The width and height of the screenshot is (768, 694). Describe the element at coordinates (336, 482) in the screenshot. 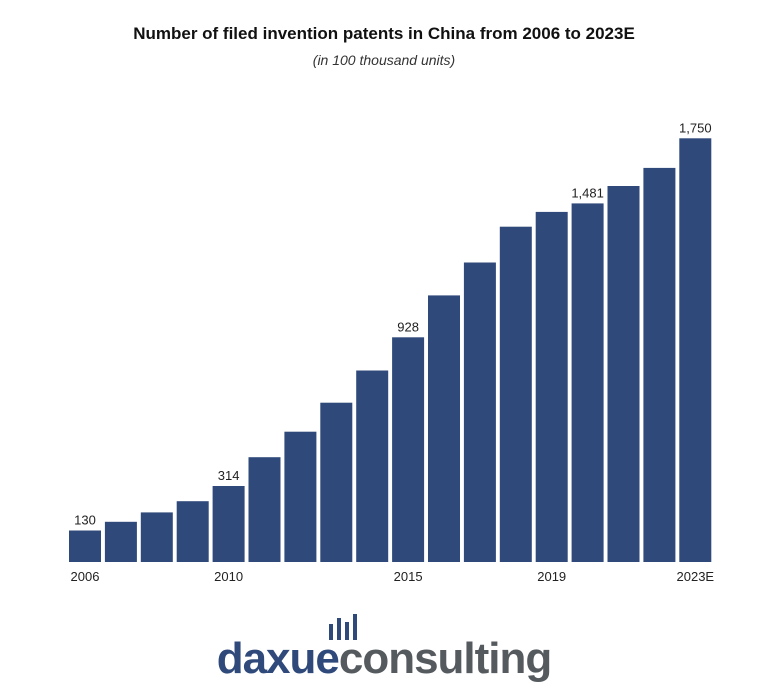

I see `bar-2013` at that location.